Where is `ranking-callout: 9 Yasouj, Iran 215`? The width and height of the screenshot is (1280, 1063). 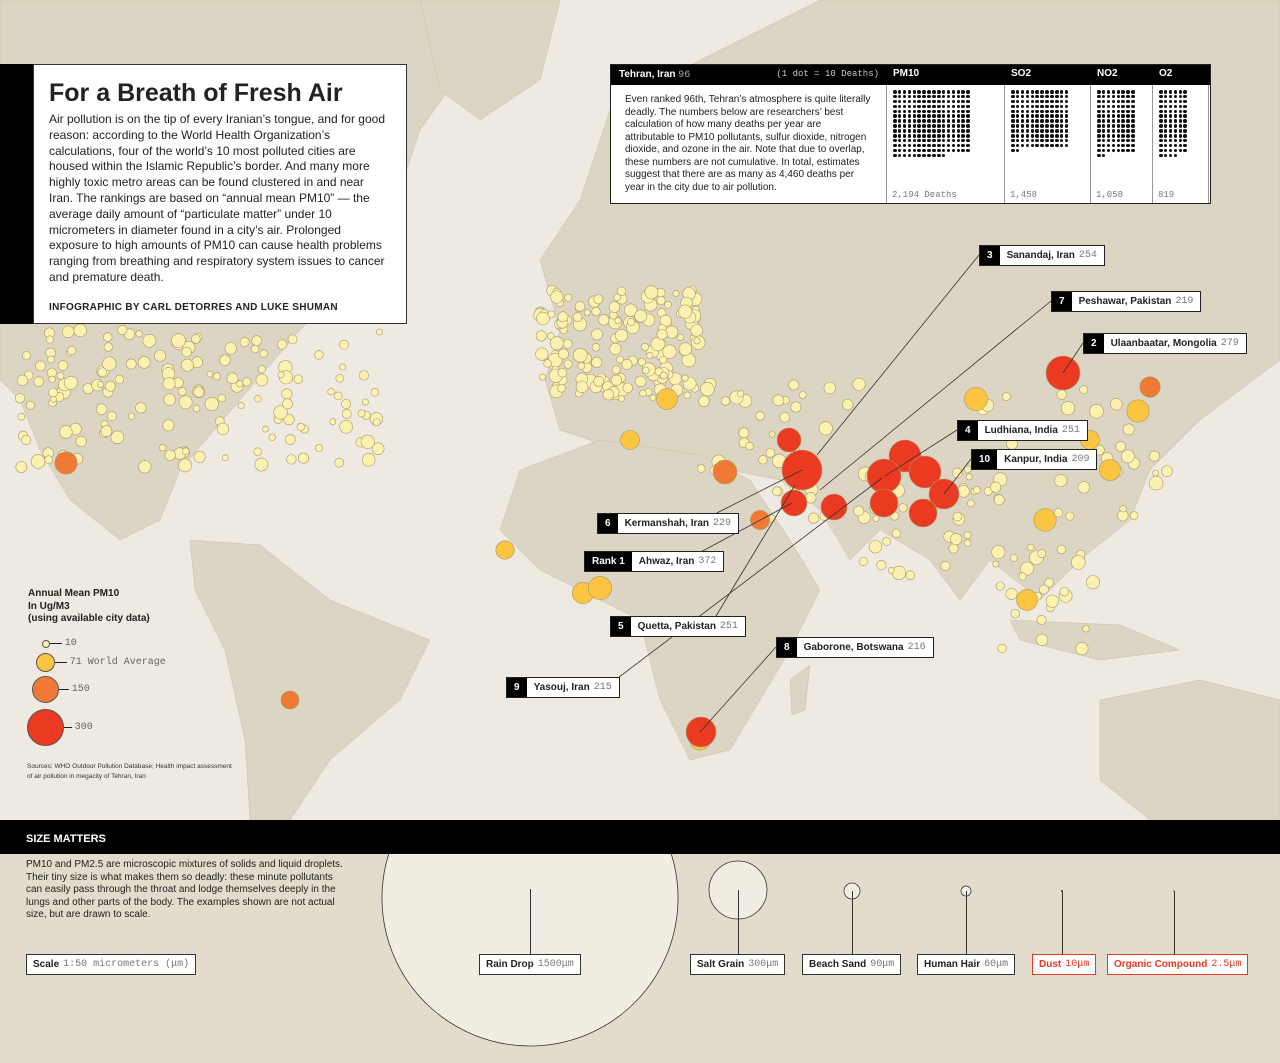
ranking-callout: 9 Yasouj, Iran 215 is located at coordinates (563, 687).